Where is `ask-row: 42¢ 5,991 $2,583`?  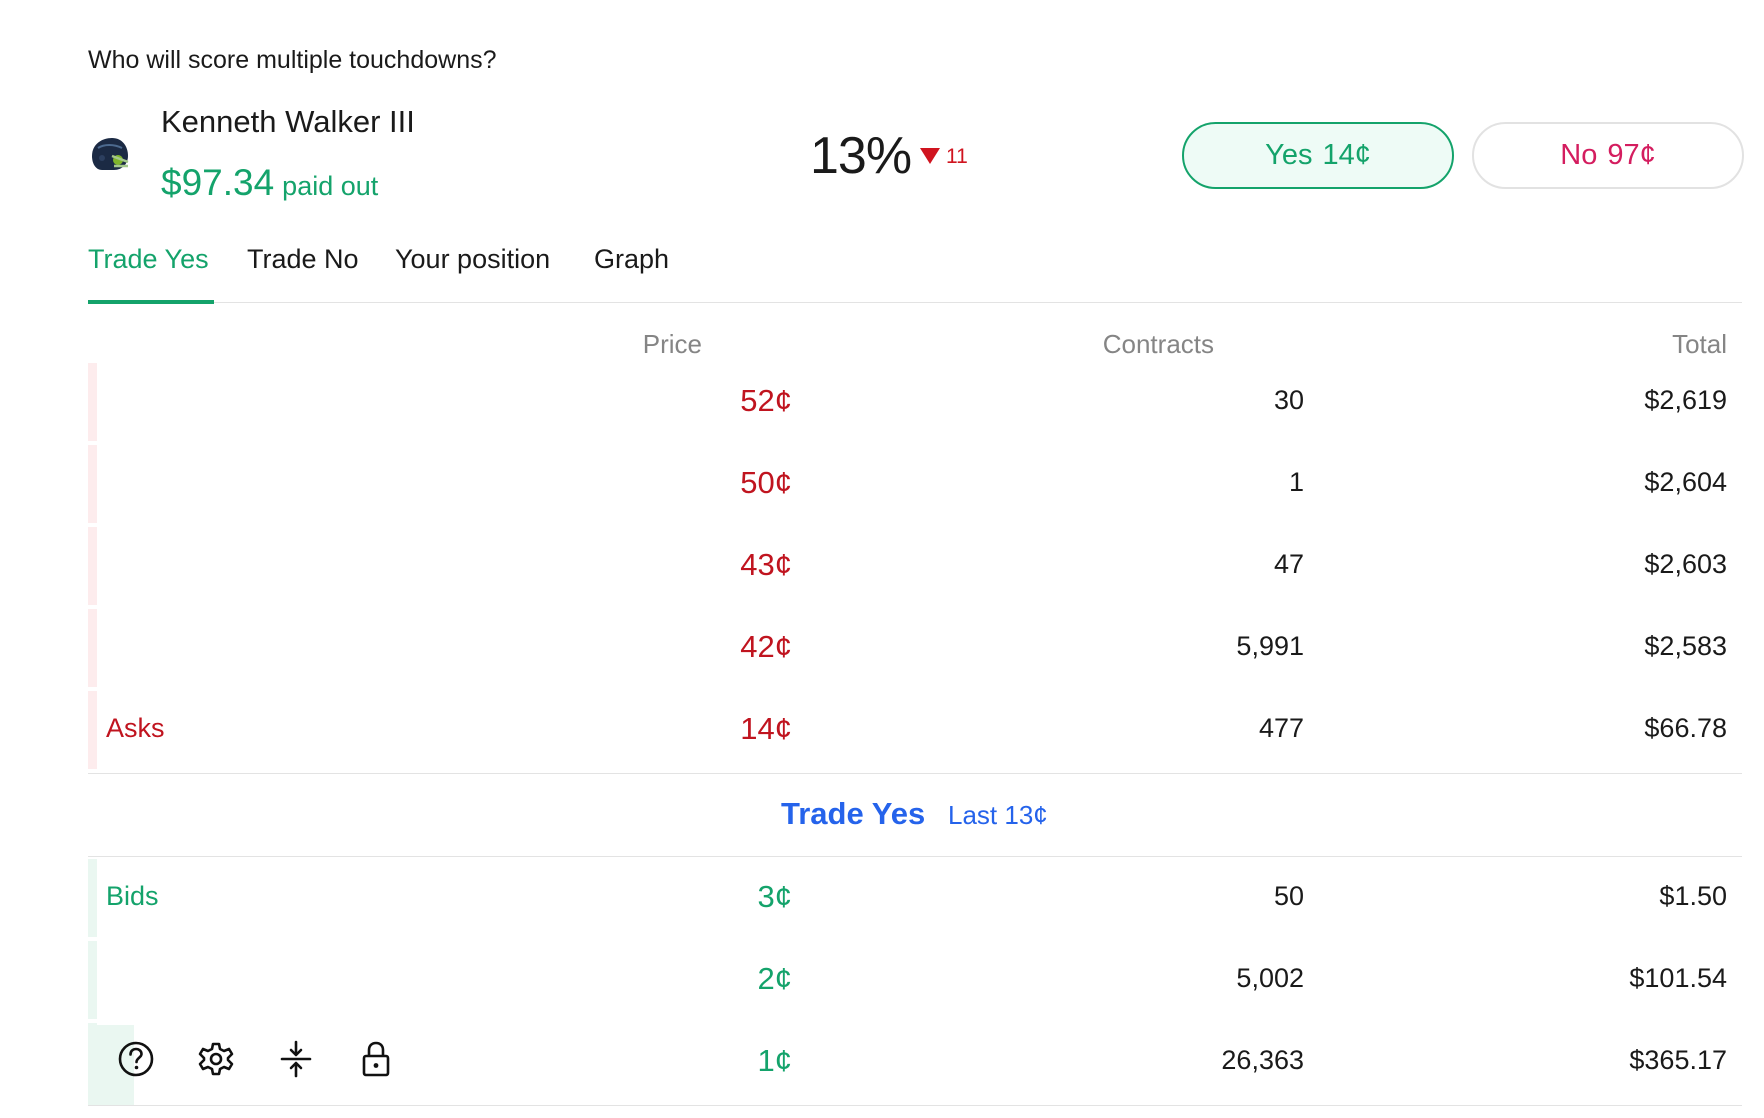
ask-row: 42¢ 5,991 $2,583 is located at coordinates (915, 648).